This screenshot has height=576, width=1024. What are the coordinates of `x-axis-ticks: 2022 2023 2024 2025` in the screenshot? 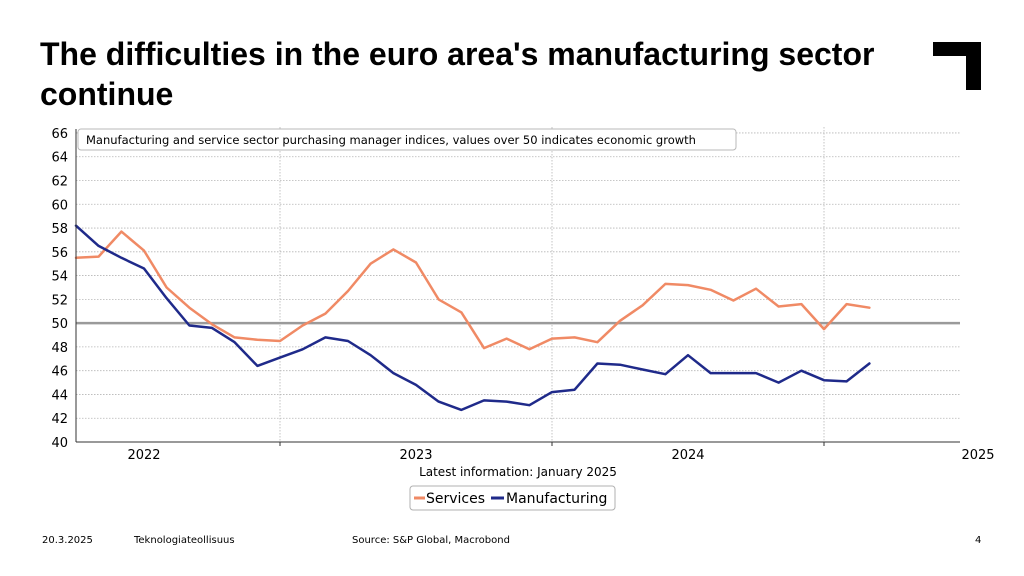 It's located at (561, 452).